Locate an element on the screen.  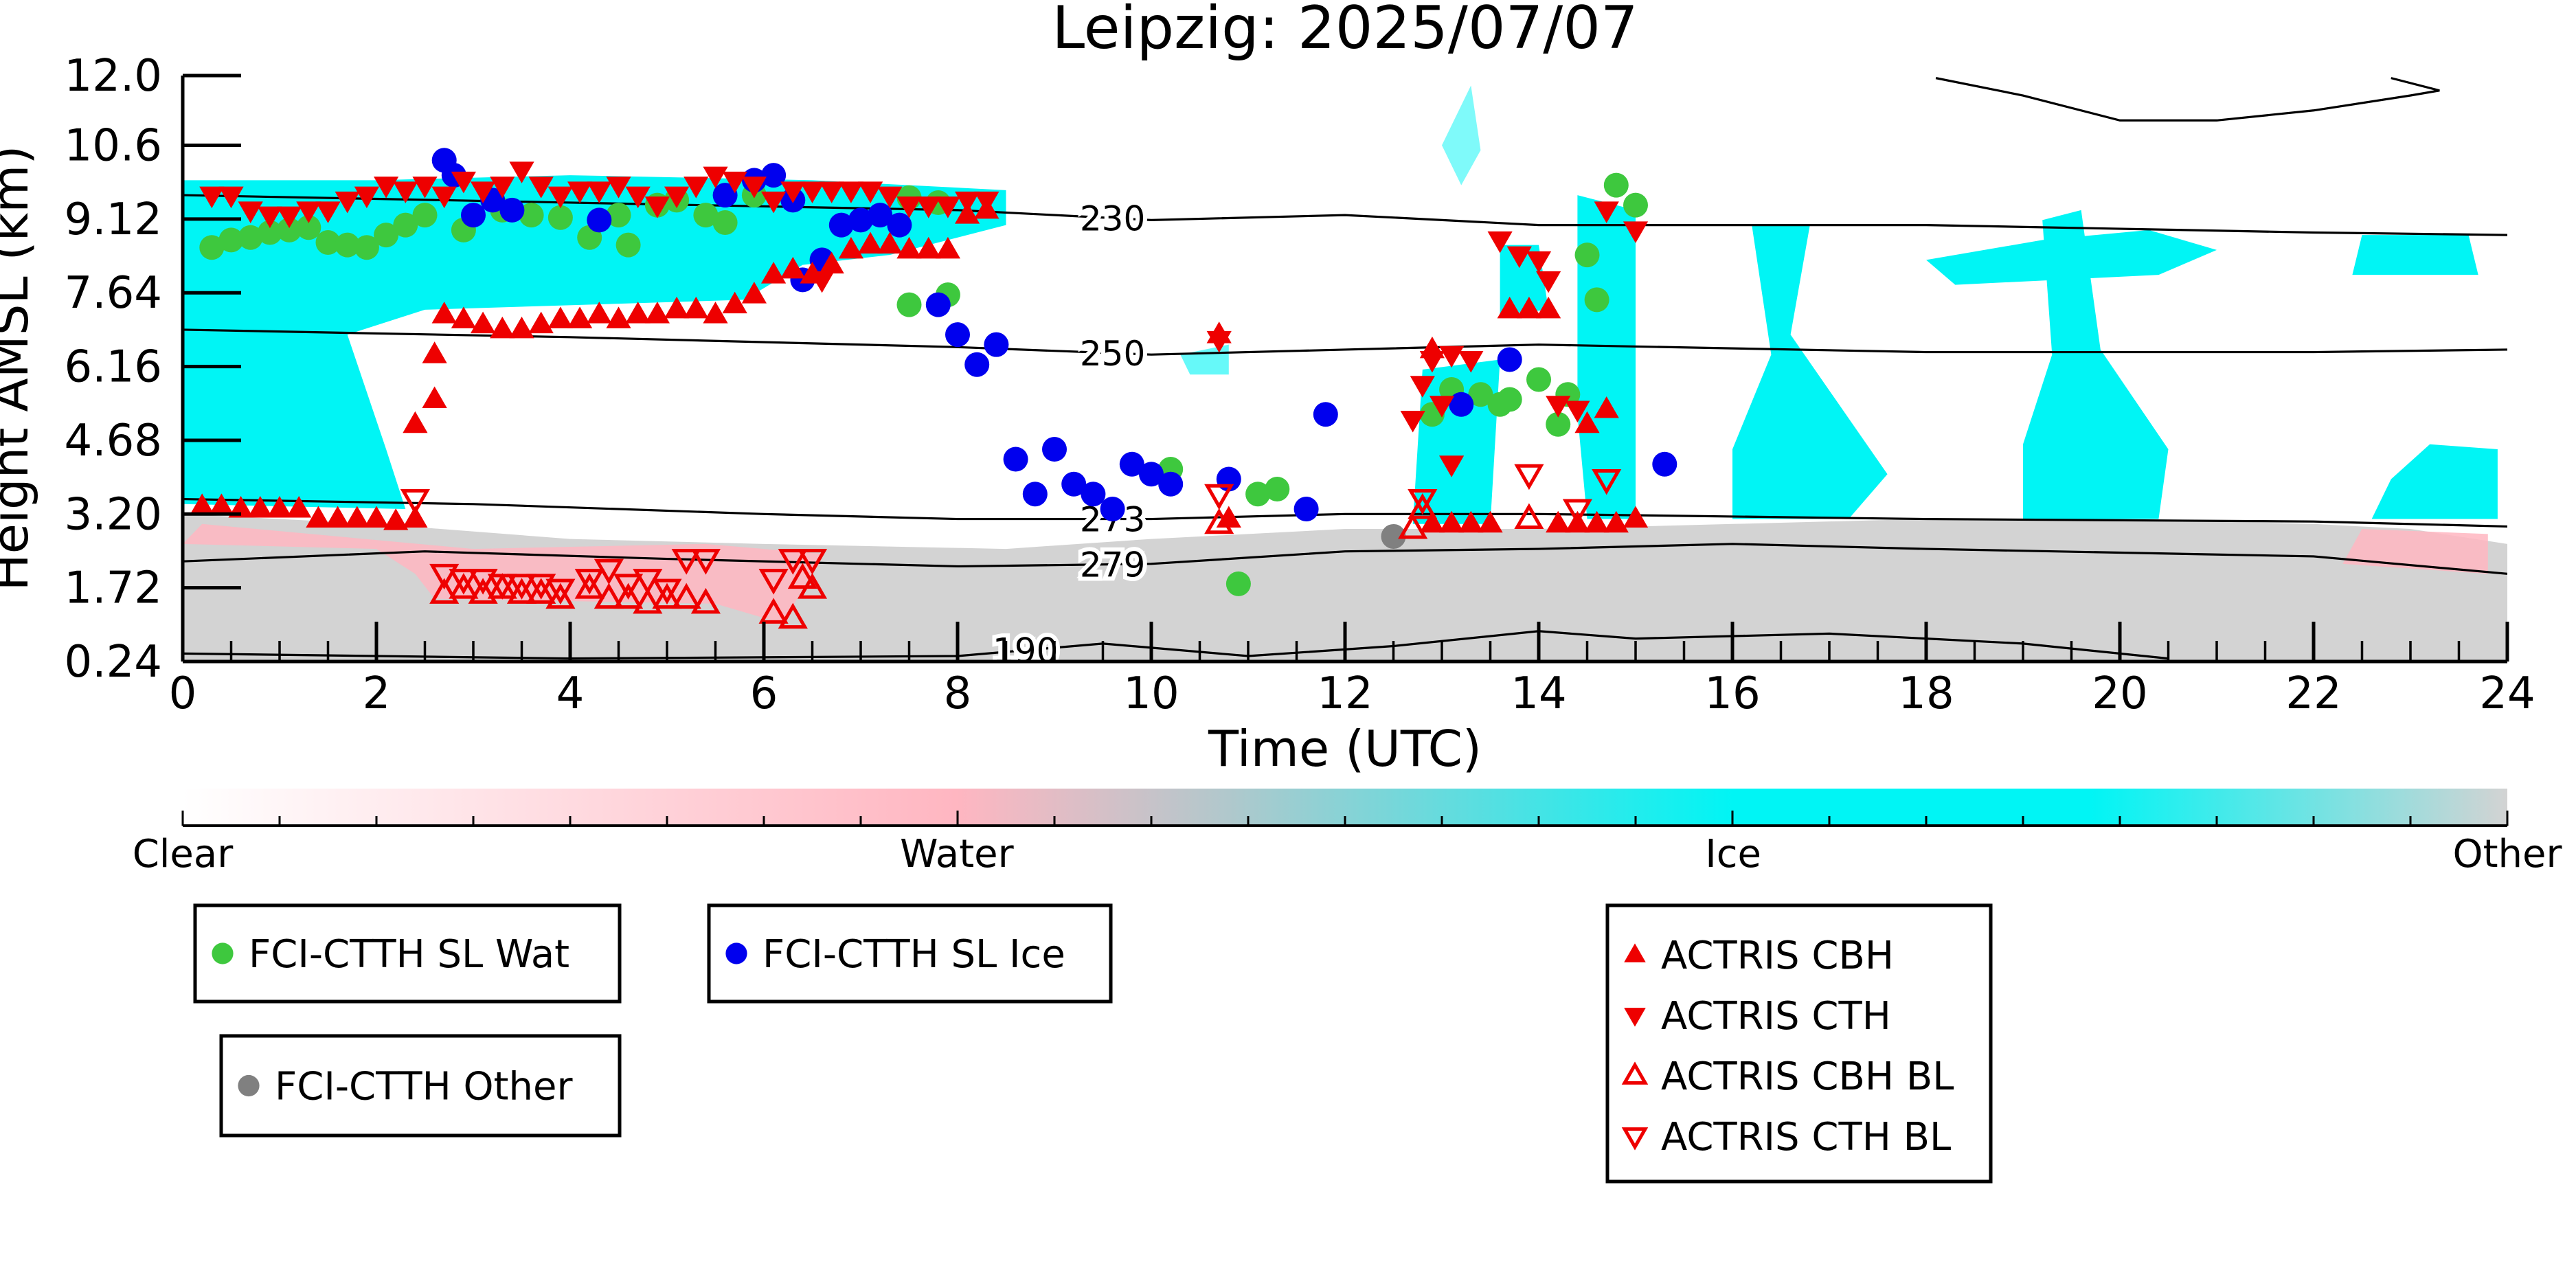
x-tick-label: 6 is located at coordinates (764, 693).